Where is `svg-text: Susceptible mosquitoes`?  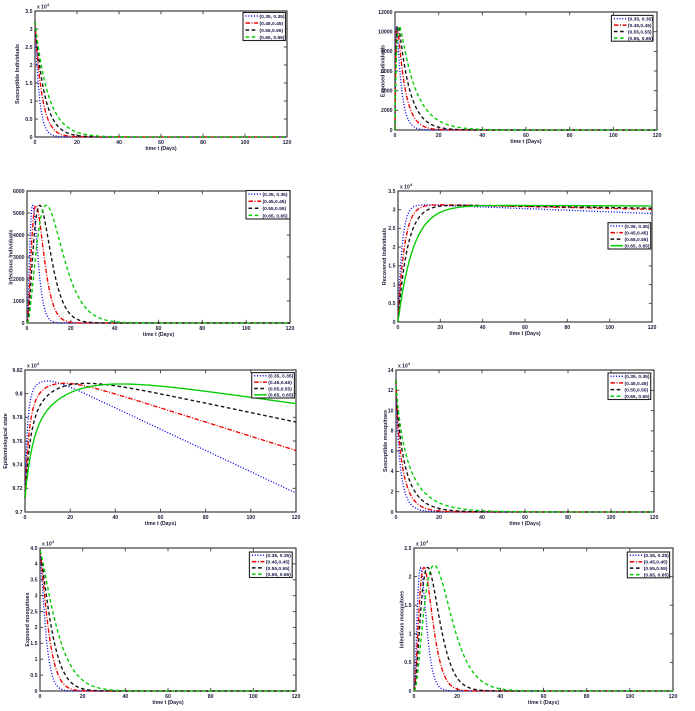
svg-text: Susceptible mosquitoes is located at coordinates (386, 441).